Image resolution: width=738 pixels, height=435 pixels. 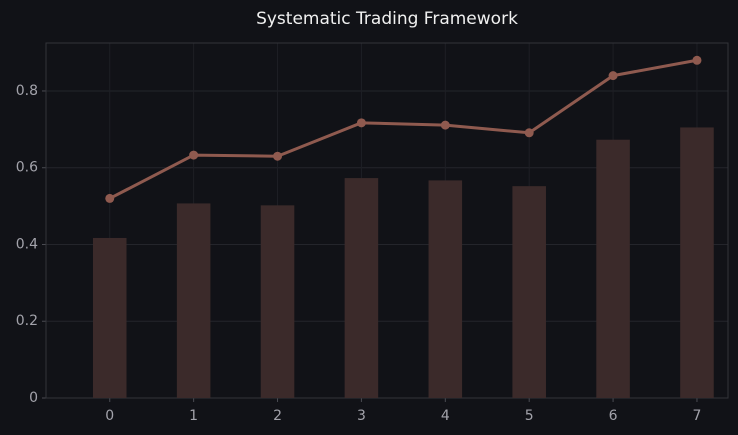 I want to click on y-tick-label: 0.2, so click(x=27, y=321).